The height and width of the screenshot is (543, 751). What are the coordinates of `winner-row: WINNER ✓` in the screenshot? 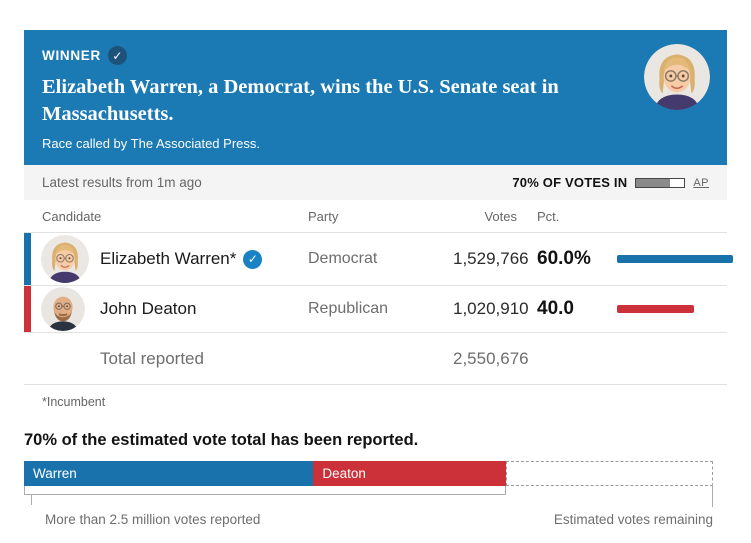 It's located at (375, 55).